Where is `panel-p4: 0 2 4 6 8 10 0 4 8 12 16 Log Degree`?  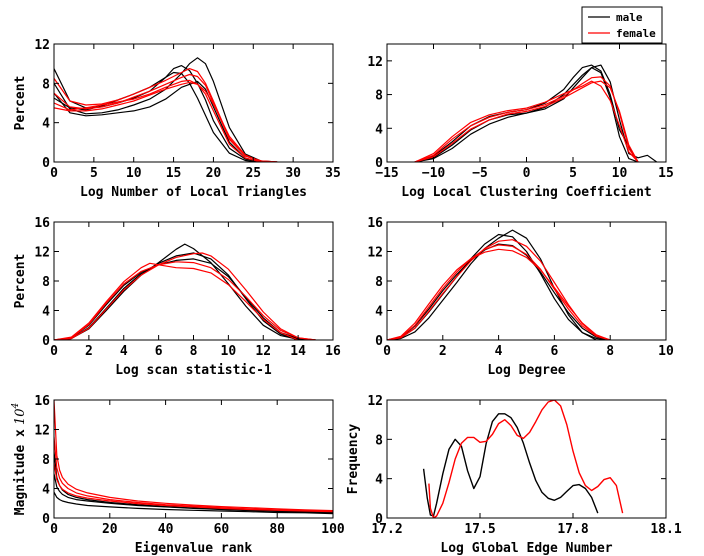 panel-p4: 0 2 4 6 8 10 0 4 8 12 16 Log Degree is located at coordinates (520, 297).